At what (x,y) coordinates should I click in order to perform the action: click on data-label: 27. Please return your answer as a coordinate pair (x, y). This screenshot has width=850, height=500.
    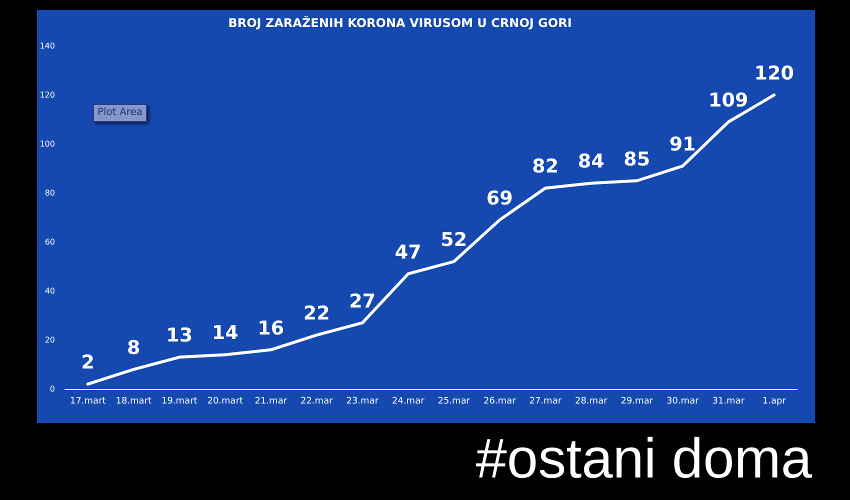
    Looking at the image, I should click on (362, 301).